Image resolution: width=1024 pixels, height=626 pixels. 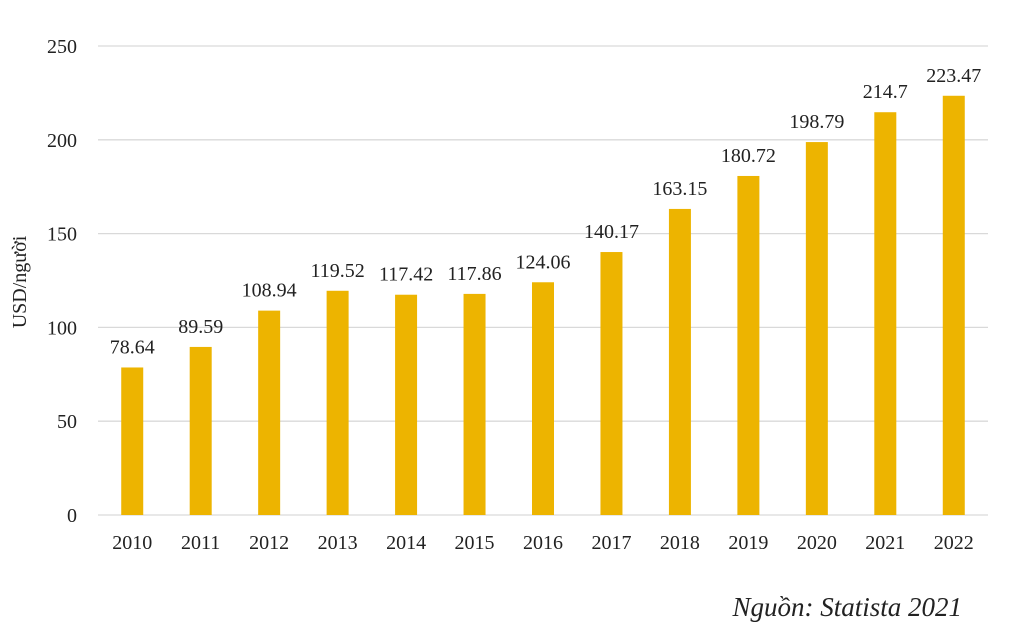 I want to click on x-tick-label: 2010, so click(x=132, y=543).